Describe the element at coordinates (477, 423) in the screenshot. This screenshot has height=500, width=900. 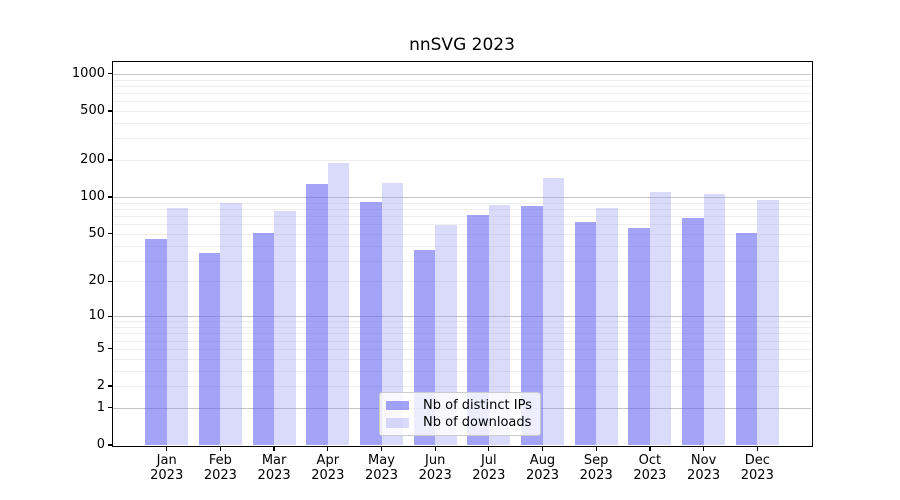
I see `legend-label-downloads: Nb of downloads` at that location.